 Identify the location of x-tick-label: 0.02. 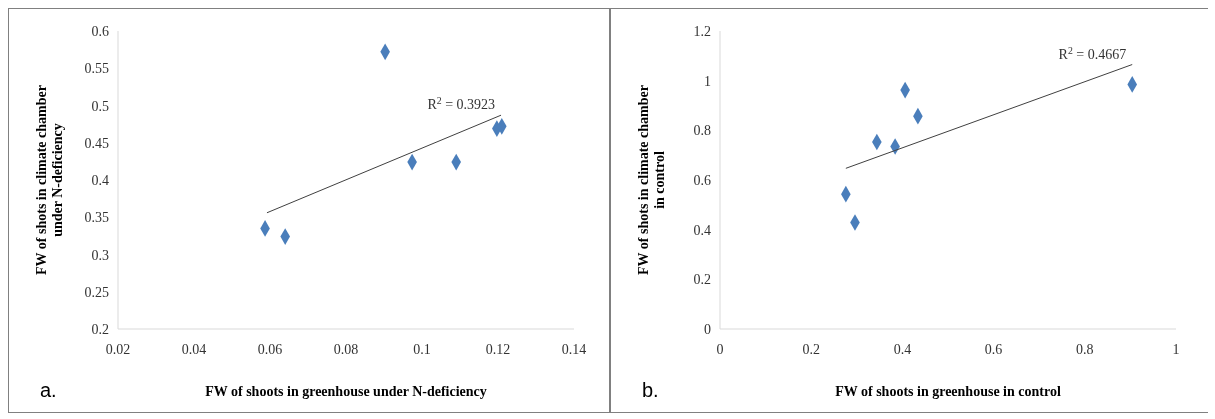
(118, 349).